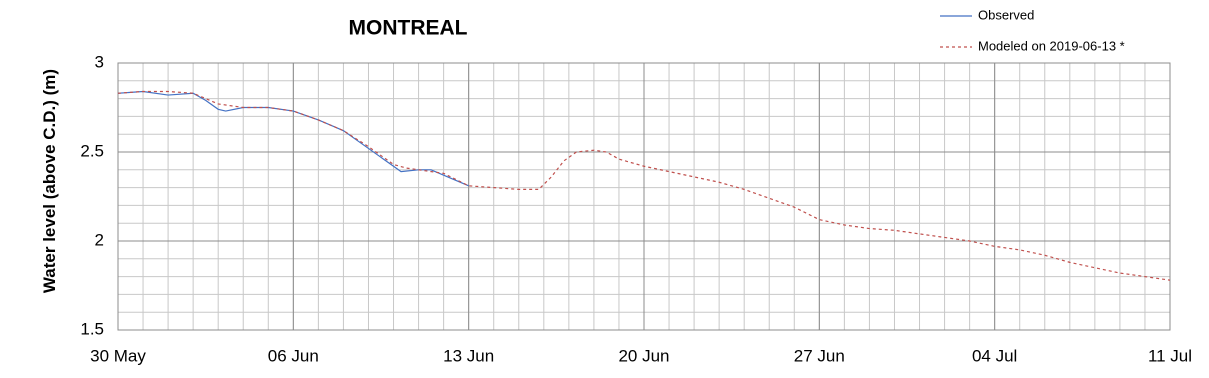  I want to click on legend-label: Observed, so click(1006, 14).